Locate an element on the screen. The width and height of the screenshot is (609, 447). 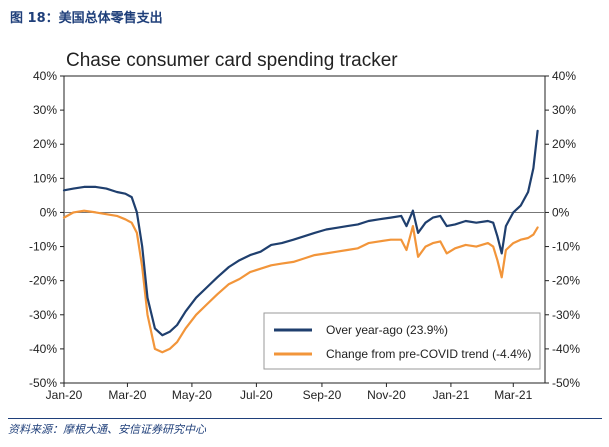
left-y-axis: 40% 30% 20% 10% 0% -10% -20% -30% -40% -50% is located at coordinates (46, 229).